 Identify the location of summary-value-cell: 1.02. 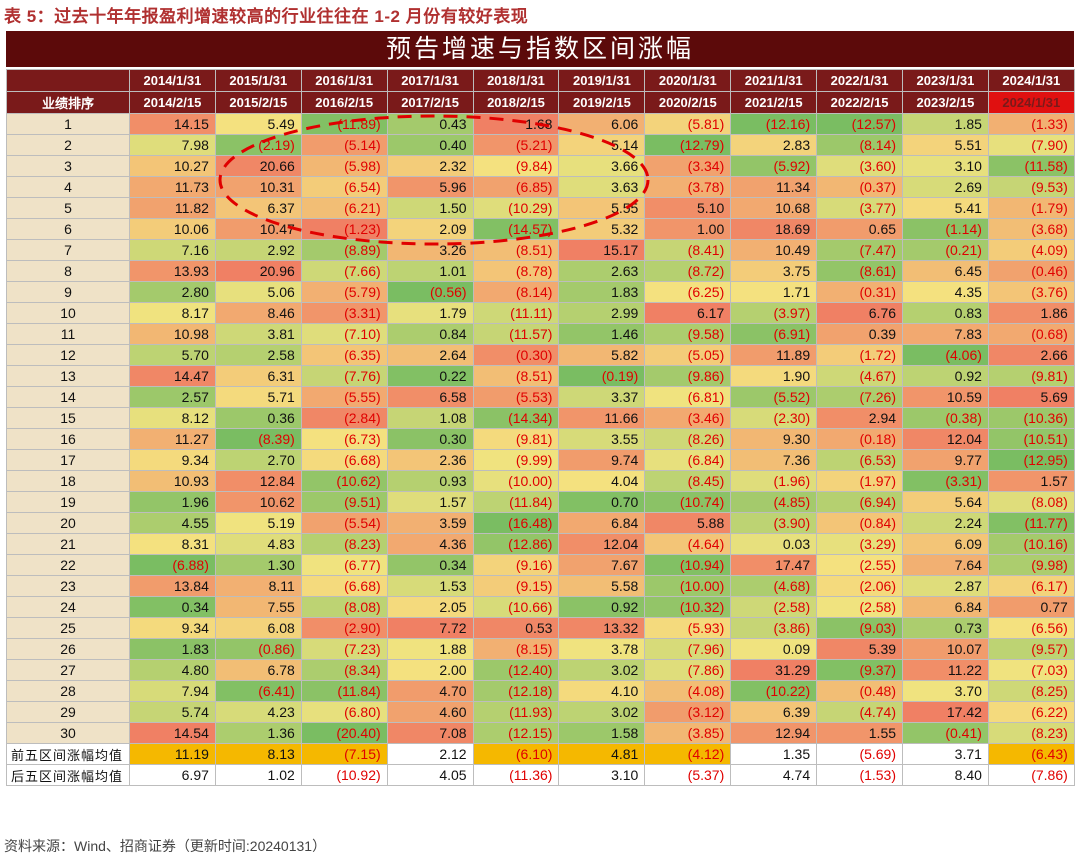
(258, 775).